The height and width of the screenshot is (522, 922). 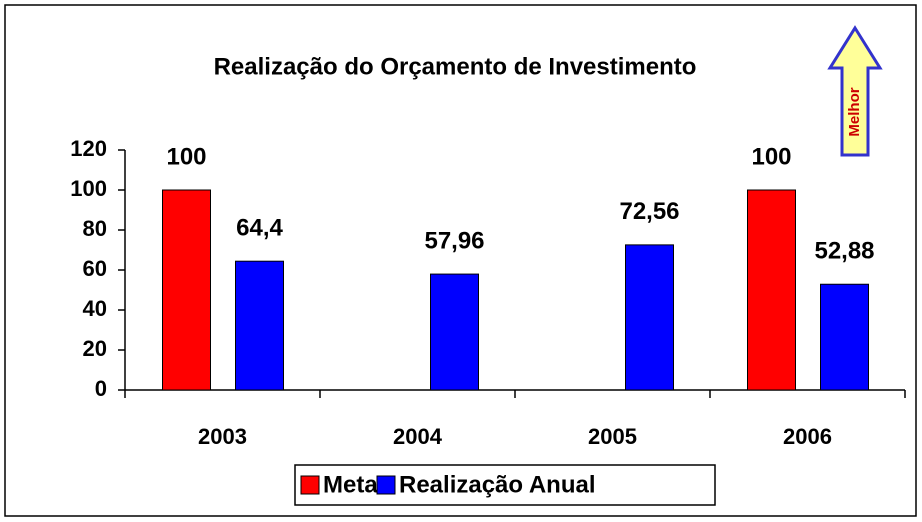 I want to click on legend-label: Realização Anual, so click(x=497, y=484).